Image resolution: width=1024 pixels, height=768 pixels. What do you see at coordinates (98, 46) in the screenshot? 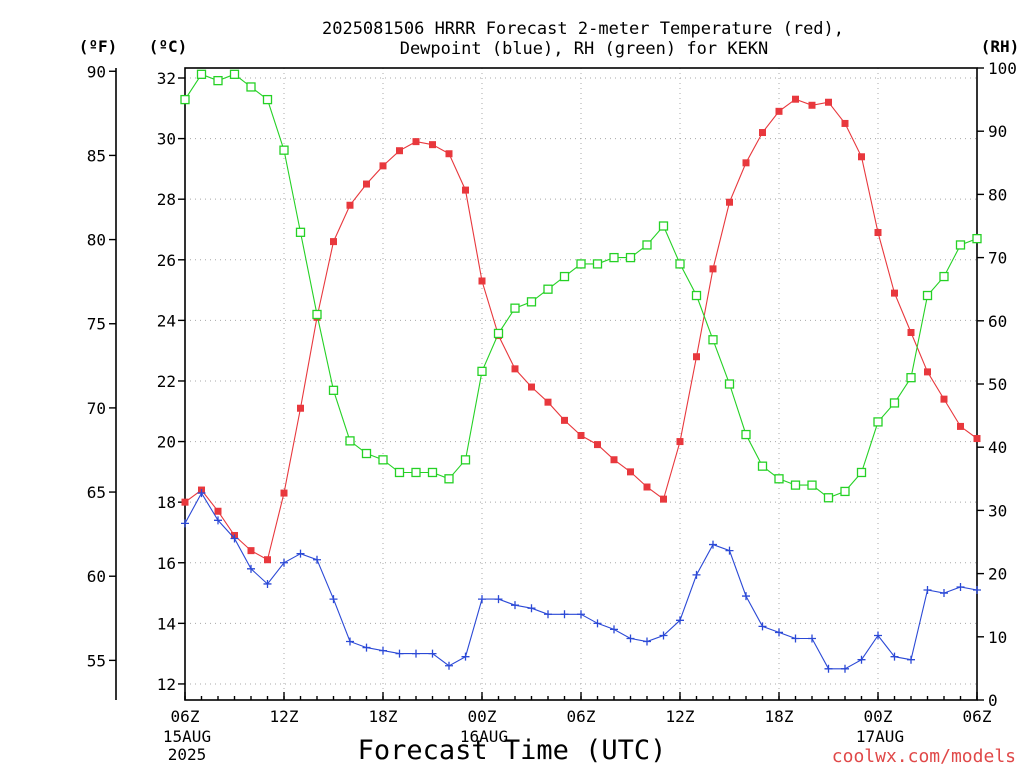
I see `fahrenheit-axis-label: (ºF)` at bounding box center [98, 46].